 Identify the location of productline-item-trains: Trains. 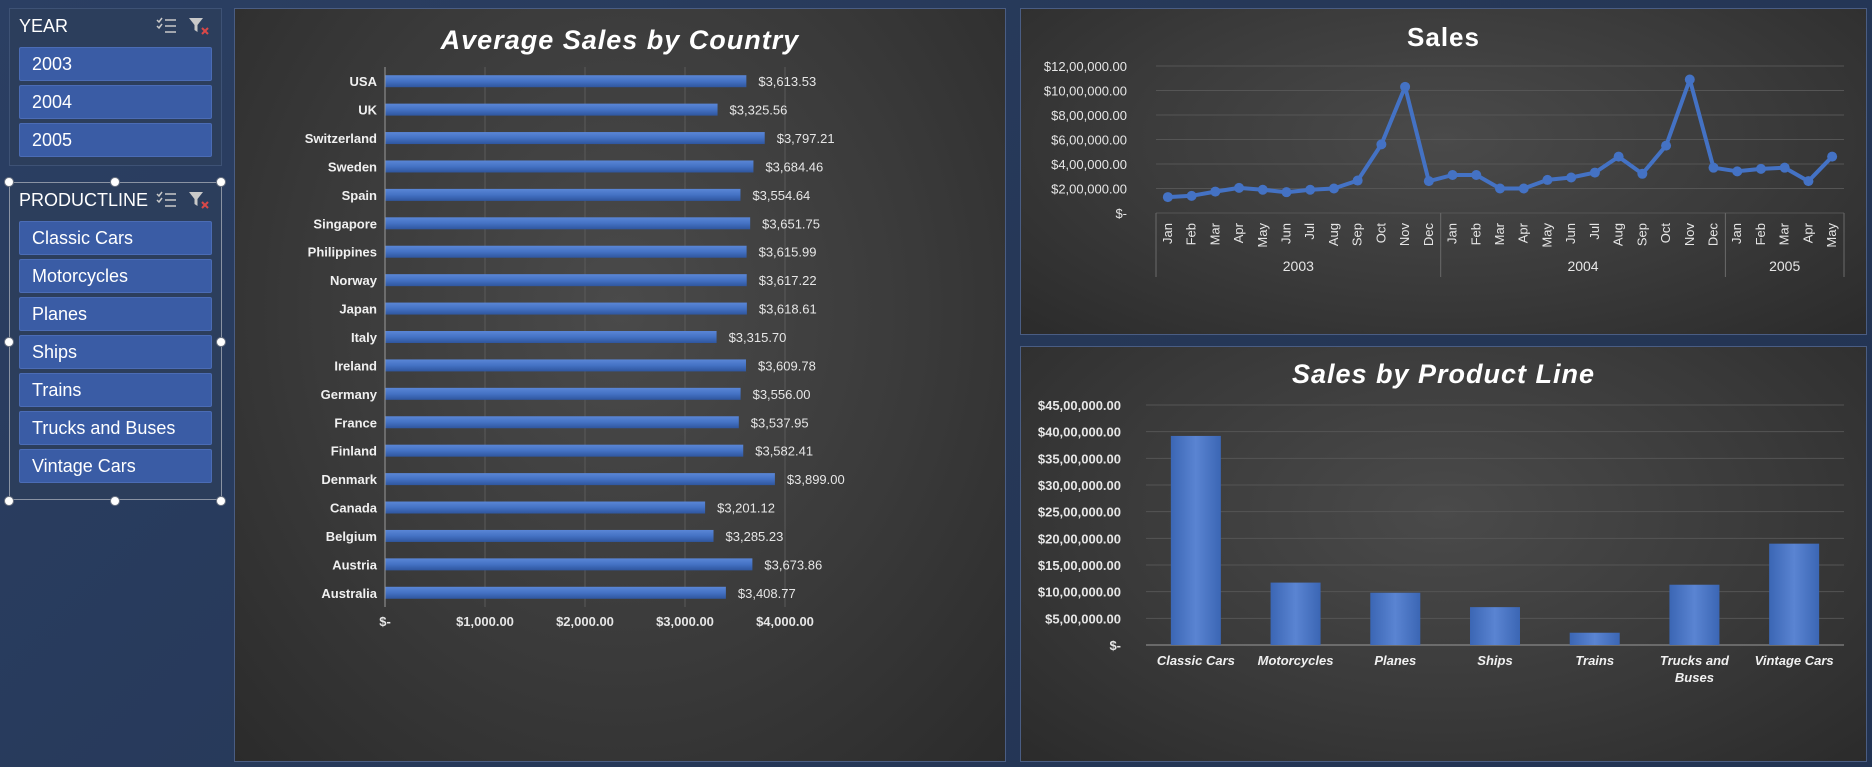
(115, 390).